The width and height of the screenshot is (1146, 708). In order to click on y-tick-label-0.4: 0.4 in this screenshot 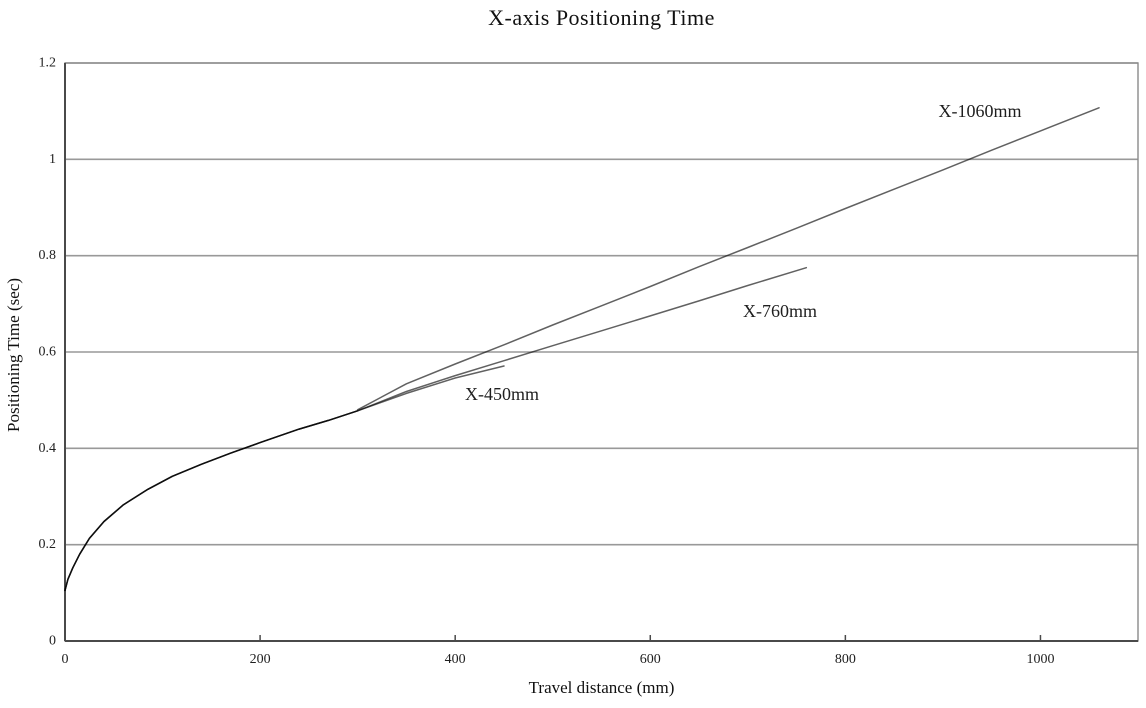, I will do `click(48, 448)`.